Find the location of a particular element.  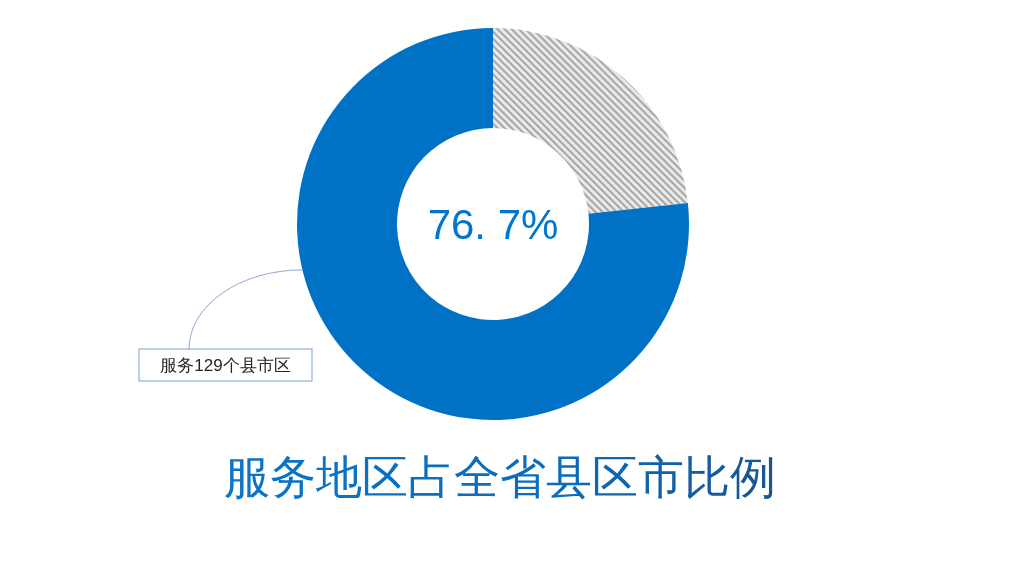

slice-label: 服务129个县市区 is located at coordinates (225, 365).